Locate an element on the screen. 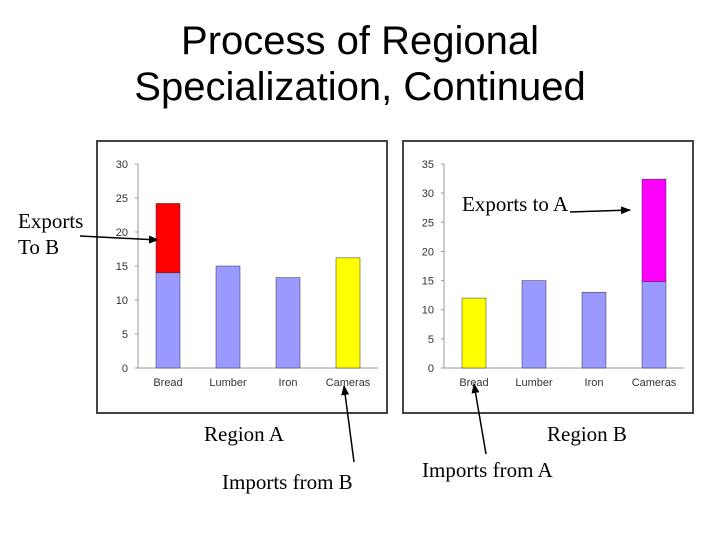 The height and width of the screenshot is (540, 720). region-a-label: Region A is located at coordinates (244, 434).